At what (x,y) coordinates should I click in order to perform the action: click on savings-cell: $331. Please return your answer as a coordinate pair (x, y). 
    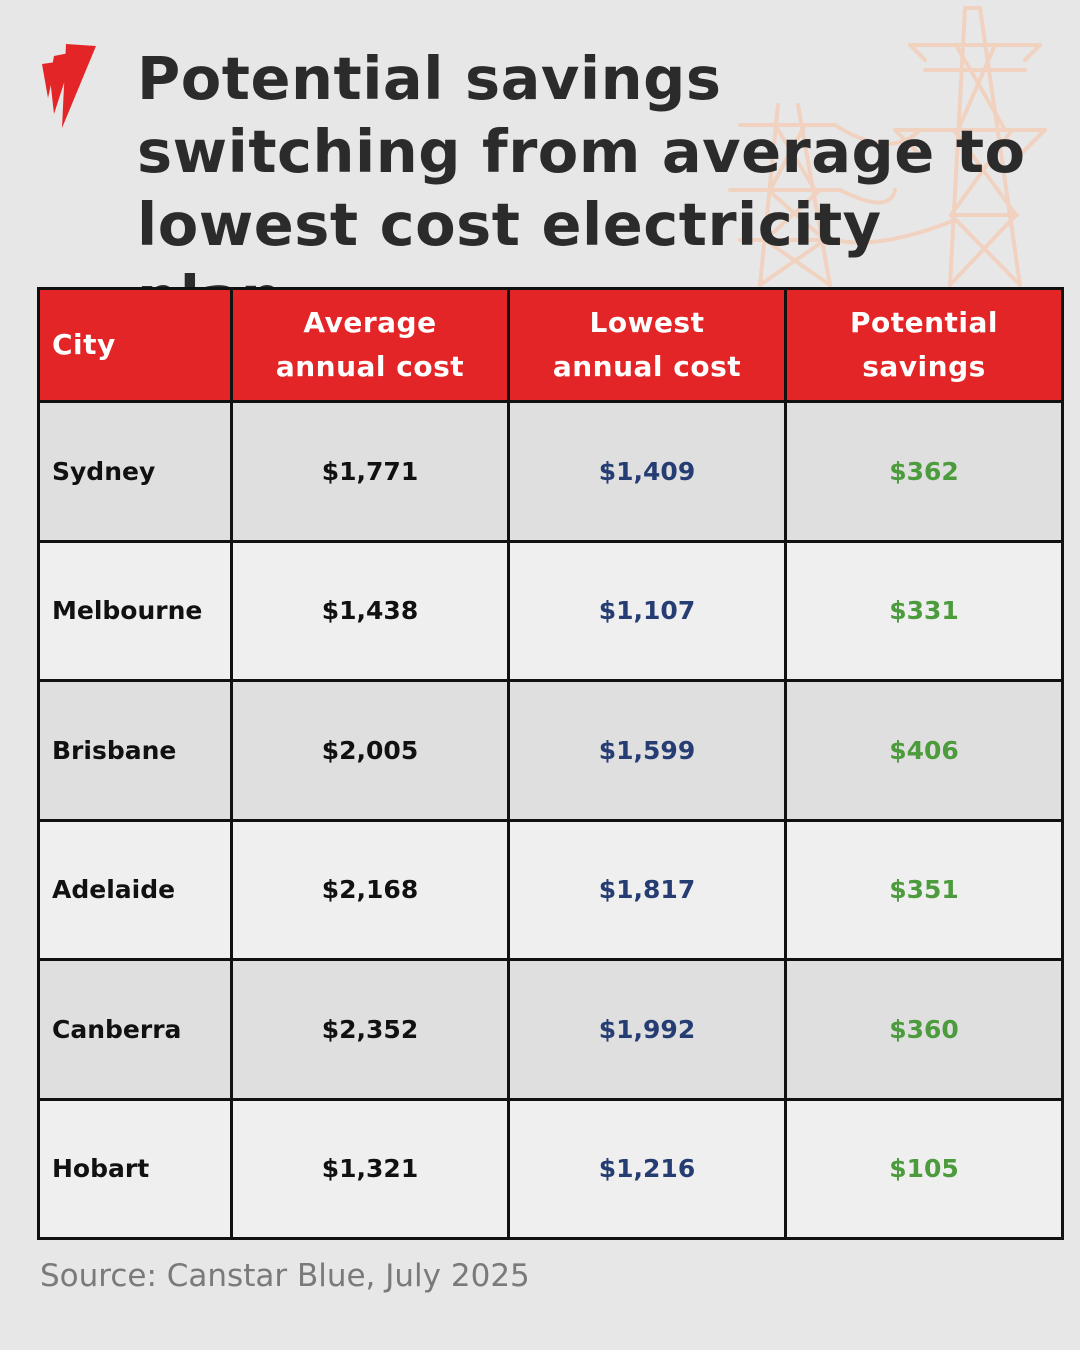
    Looking at the image, I should click on (924, 610).